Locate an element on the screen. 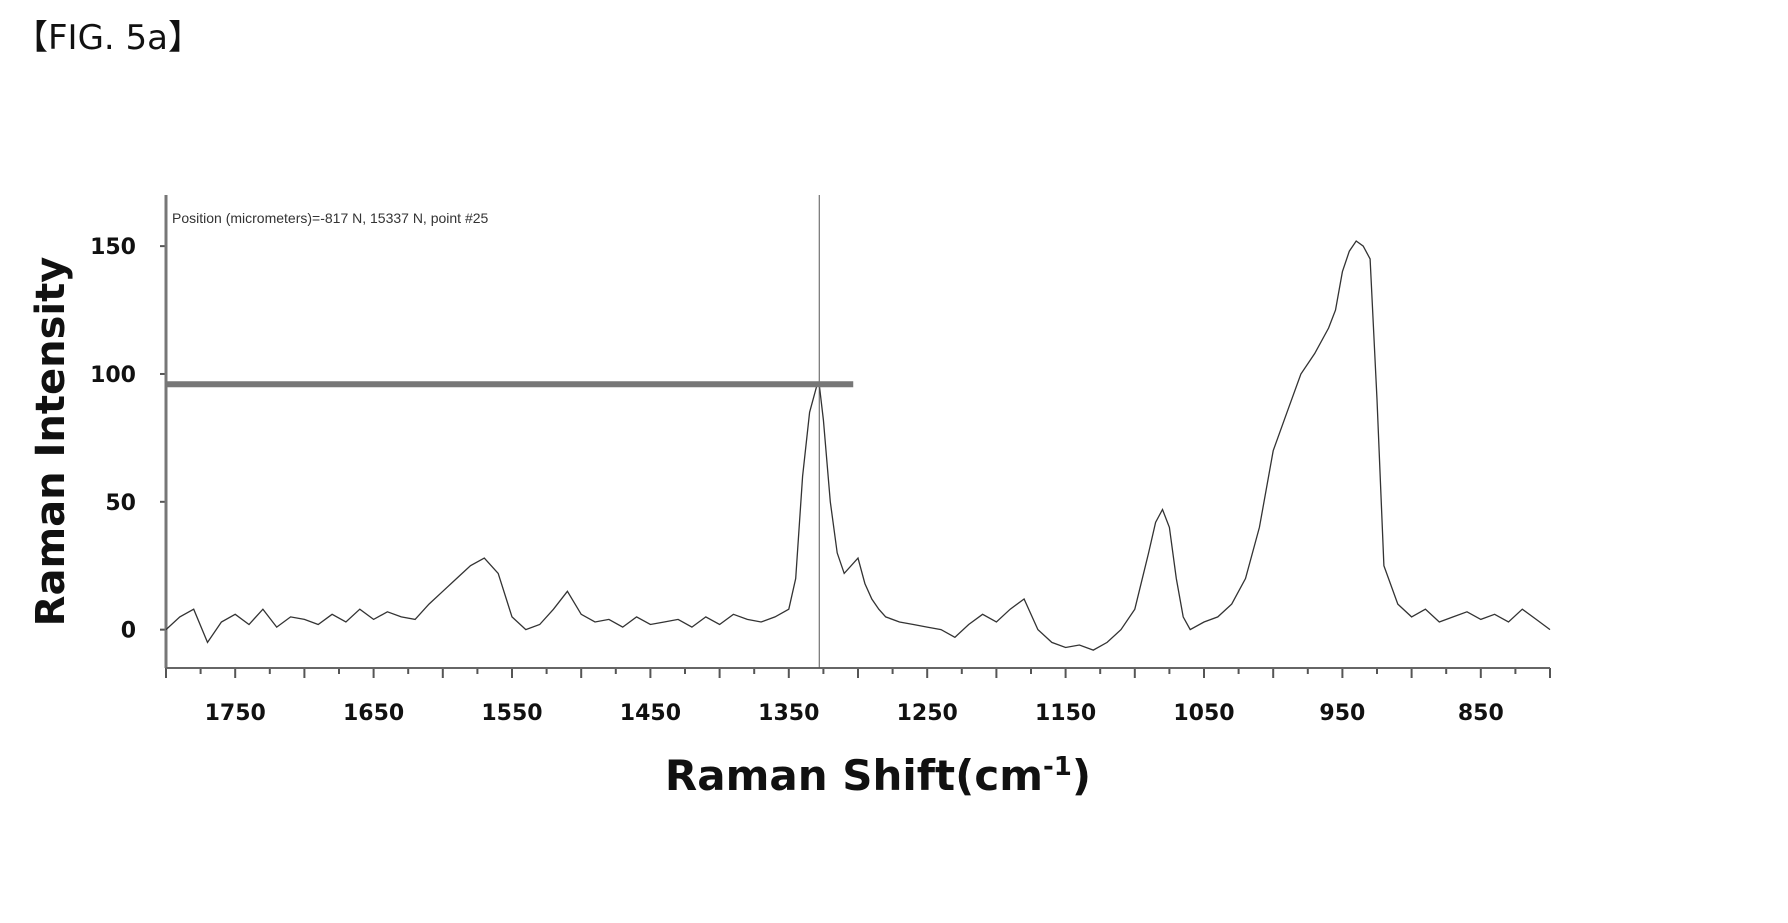 The image size is (1788, 923). figure-label: 【FIG. 5a】 is located at coordinates (108, 38).